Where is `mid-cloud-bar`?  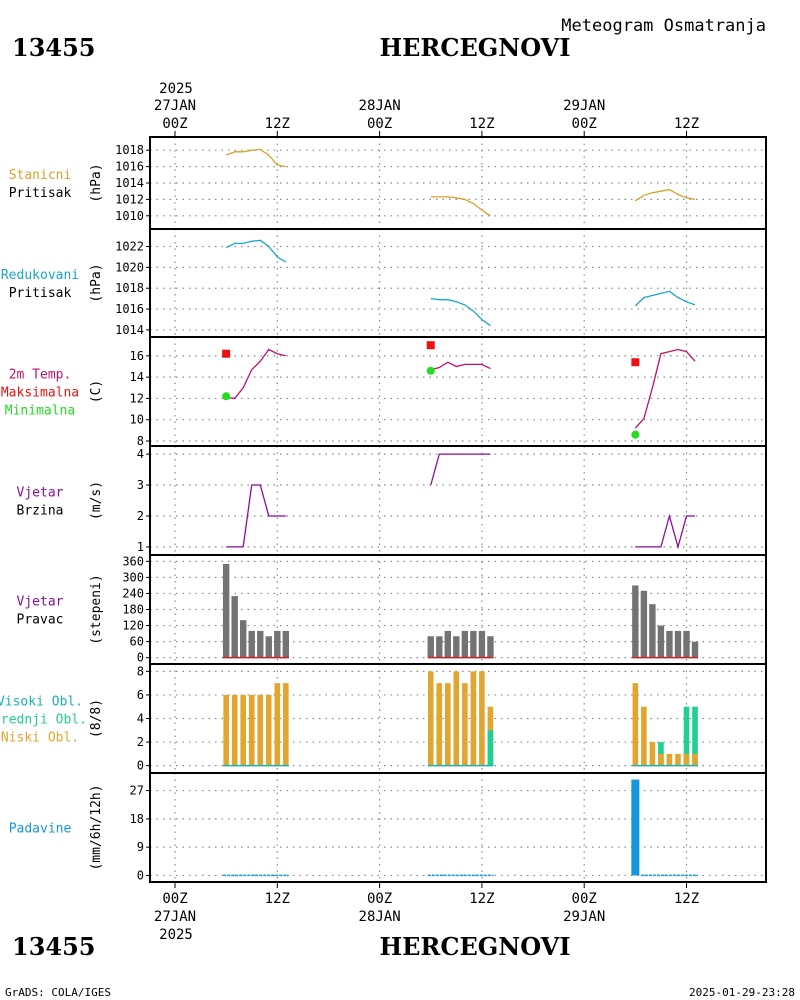 mid-cloud-bar is located at coordinates (695, 736).